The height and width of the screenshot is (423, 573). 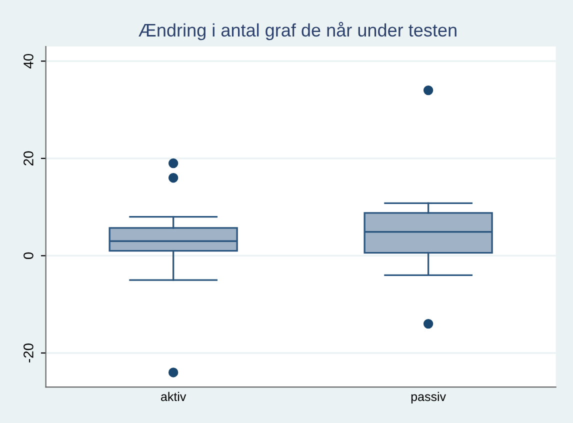 What do you see at coordinates (428, 398) in the screenshot?
I see `x-tick-label: passiv` at bounding box center [428, 398].